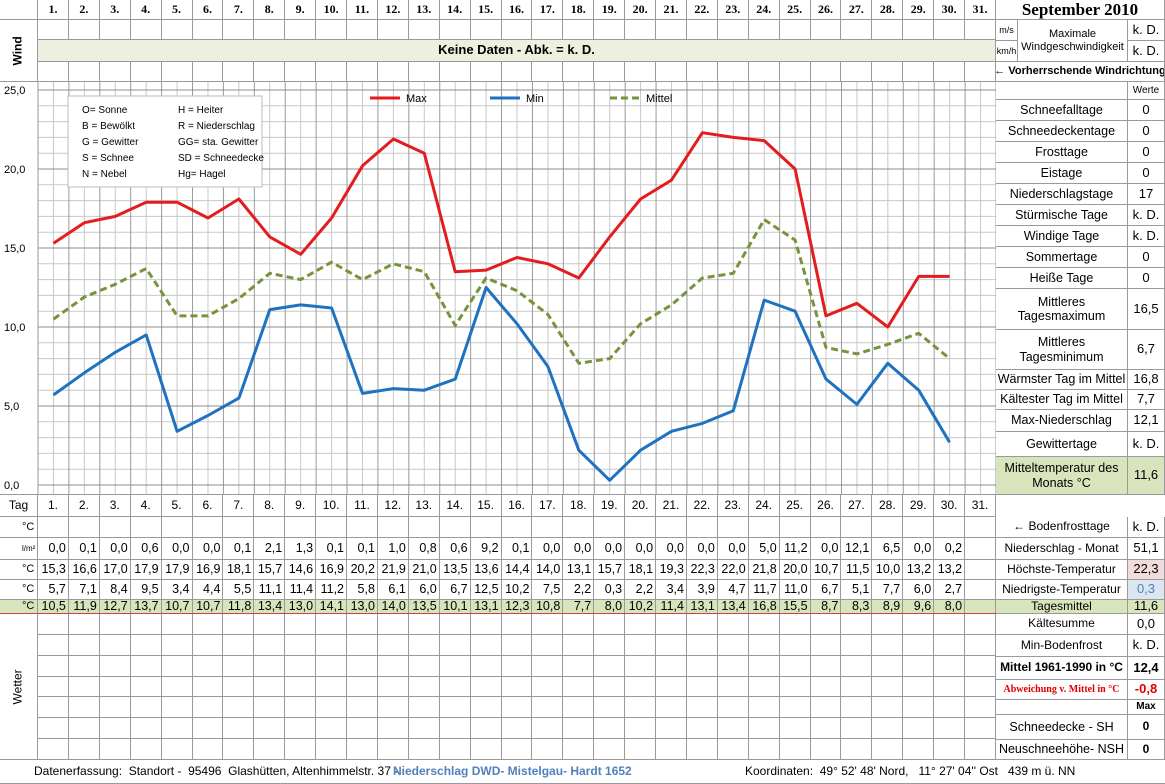 The image size is (1165, 784). What do you see at coordinates (332, 590) in the screenshot?
I see `table-value: 11,2` at bounding box center [332, 590].